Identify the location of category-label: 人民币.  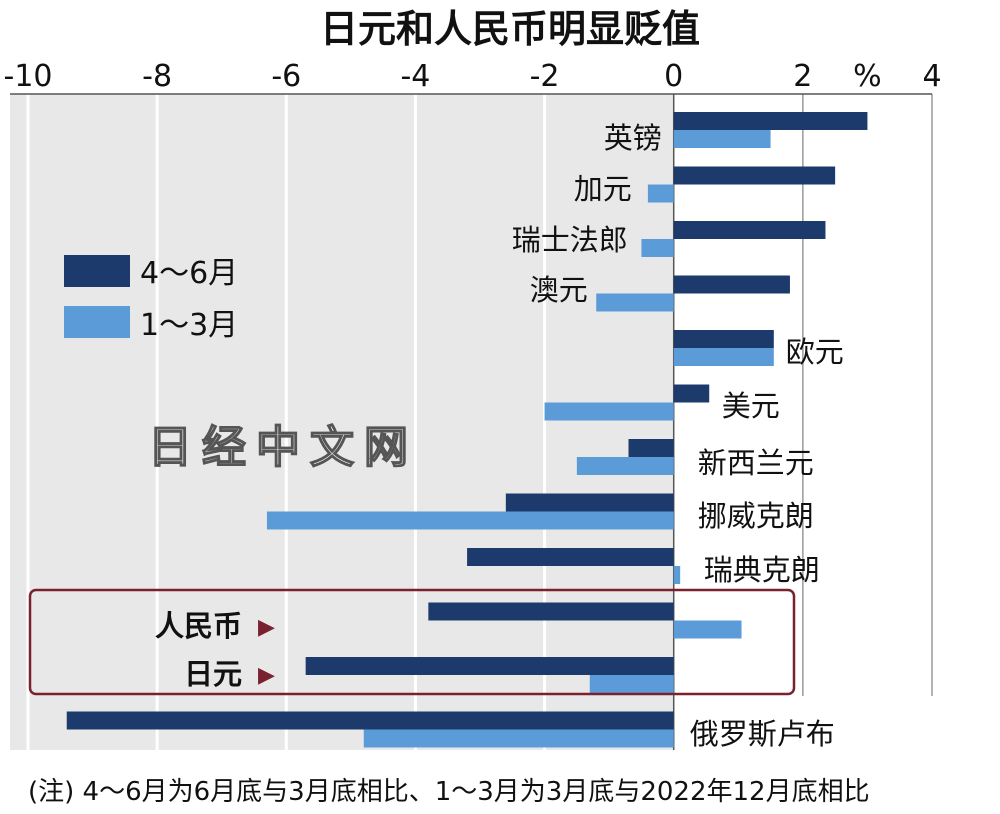
(198, 626).